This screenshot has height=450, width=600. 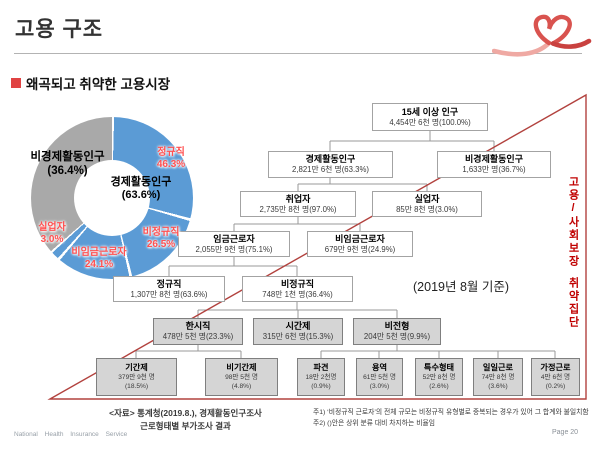 I want to click on tree-node-dispatched: 파견 18만 2천명 (0.9%), so click(x=321, y=377).